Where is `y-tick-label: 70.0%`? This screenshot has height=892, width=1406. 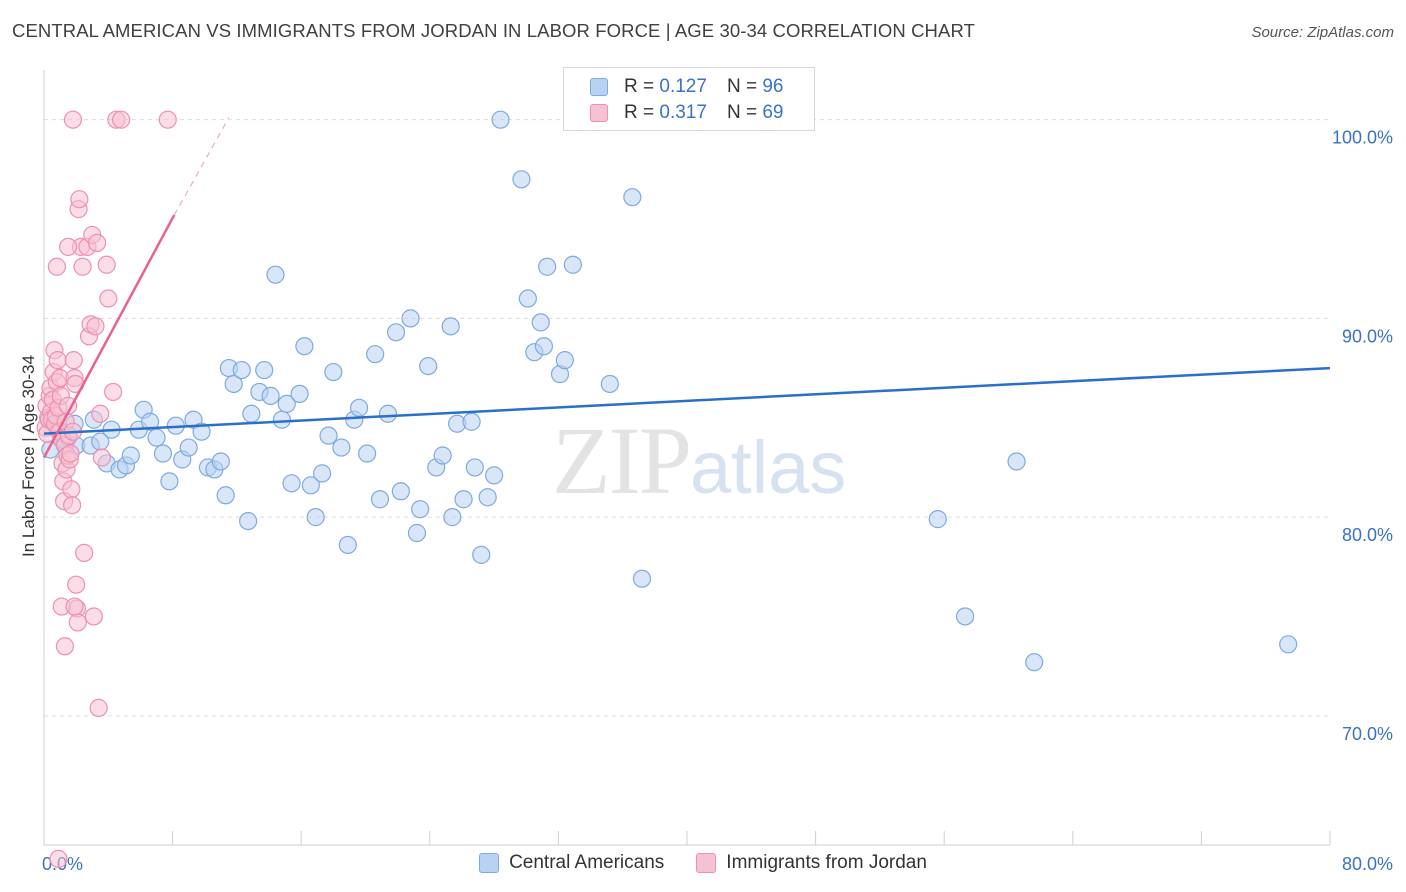 y-tick-label: 70.0% is located at coordinates (1367, 734).